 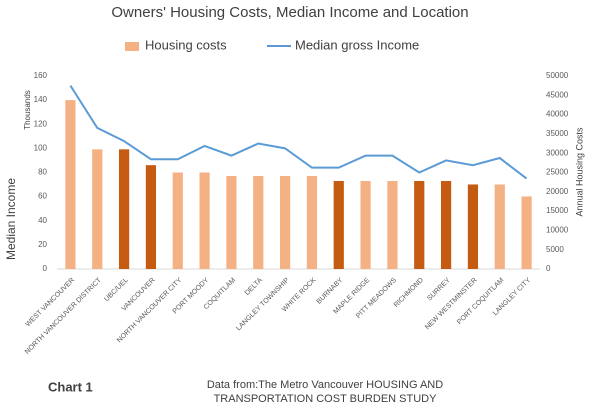 What do you see at coordinates (555, 249) in the screenshot?
I see `y2-tick-label: 5000` at bounding box center [555, 249].